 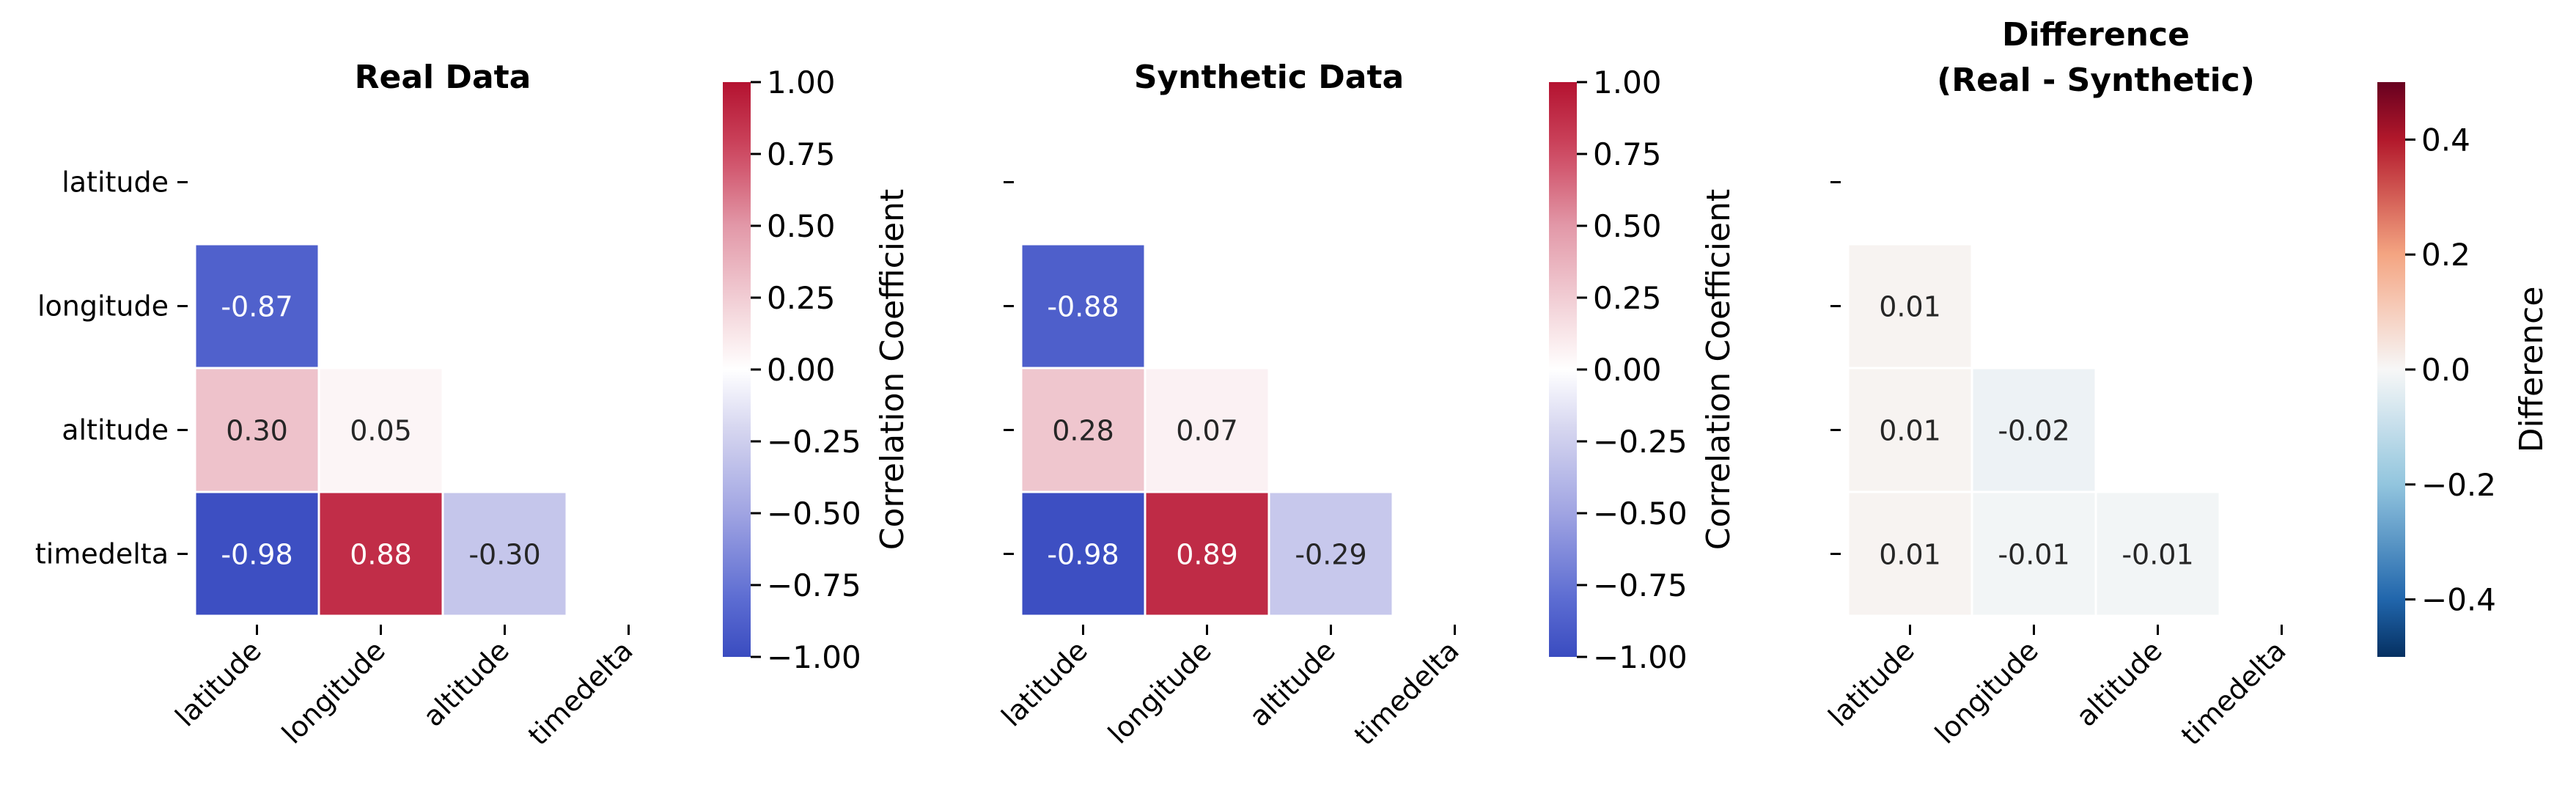 What do you see at coordinates (2458, 485) in the screenshot?
I see `colorbar-tick-label: −0.2` at bounding box center [2458, 485].